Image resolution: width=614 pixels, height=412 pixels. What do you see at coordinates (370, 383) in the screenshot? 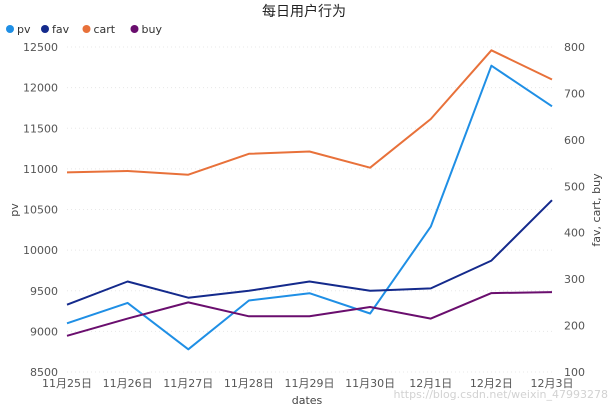
I see `x-tick-label: 11月30日` at bounding box center [370, 383].